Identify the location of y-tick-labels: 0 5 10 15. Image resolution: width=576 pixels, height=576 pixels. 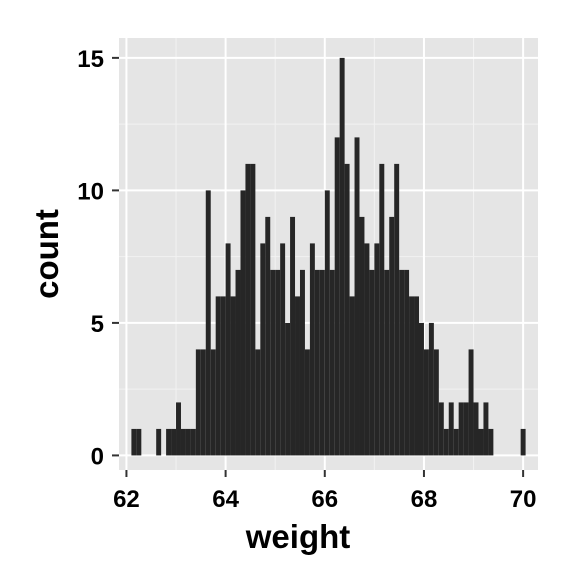
(90, 258).